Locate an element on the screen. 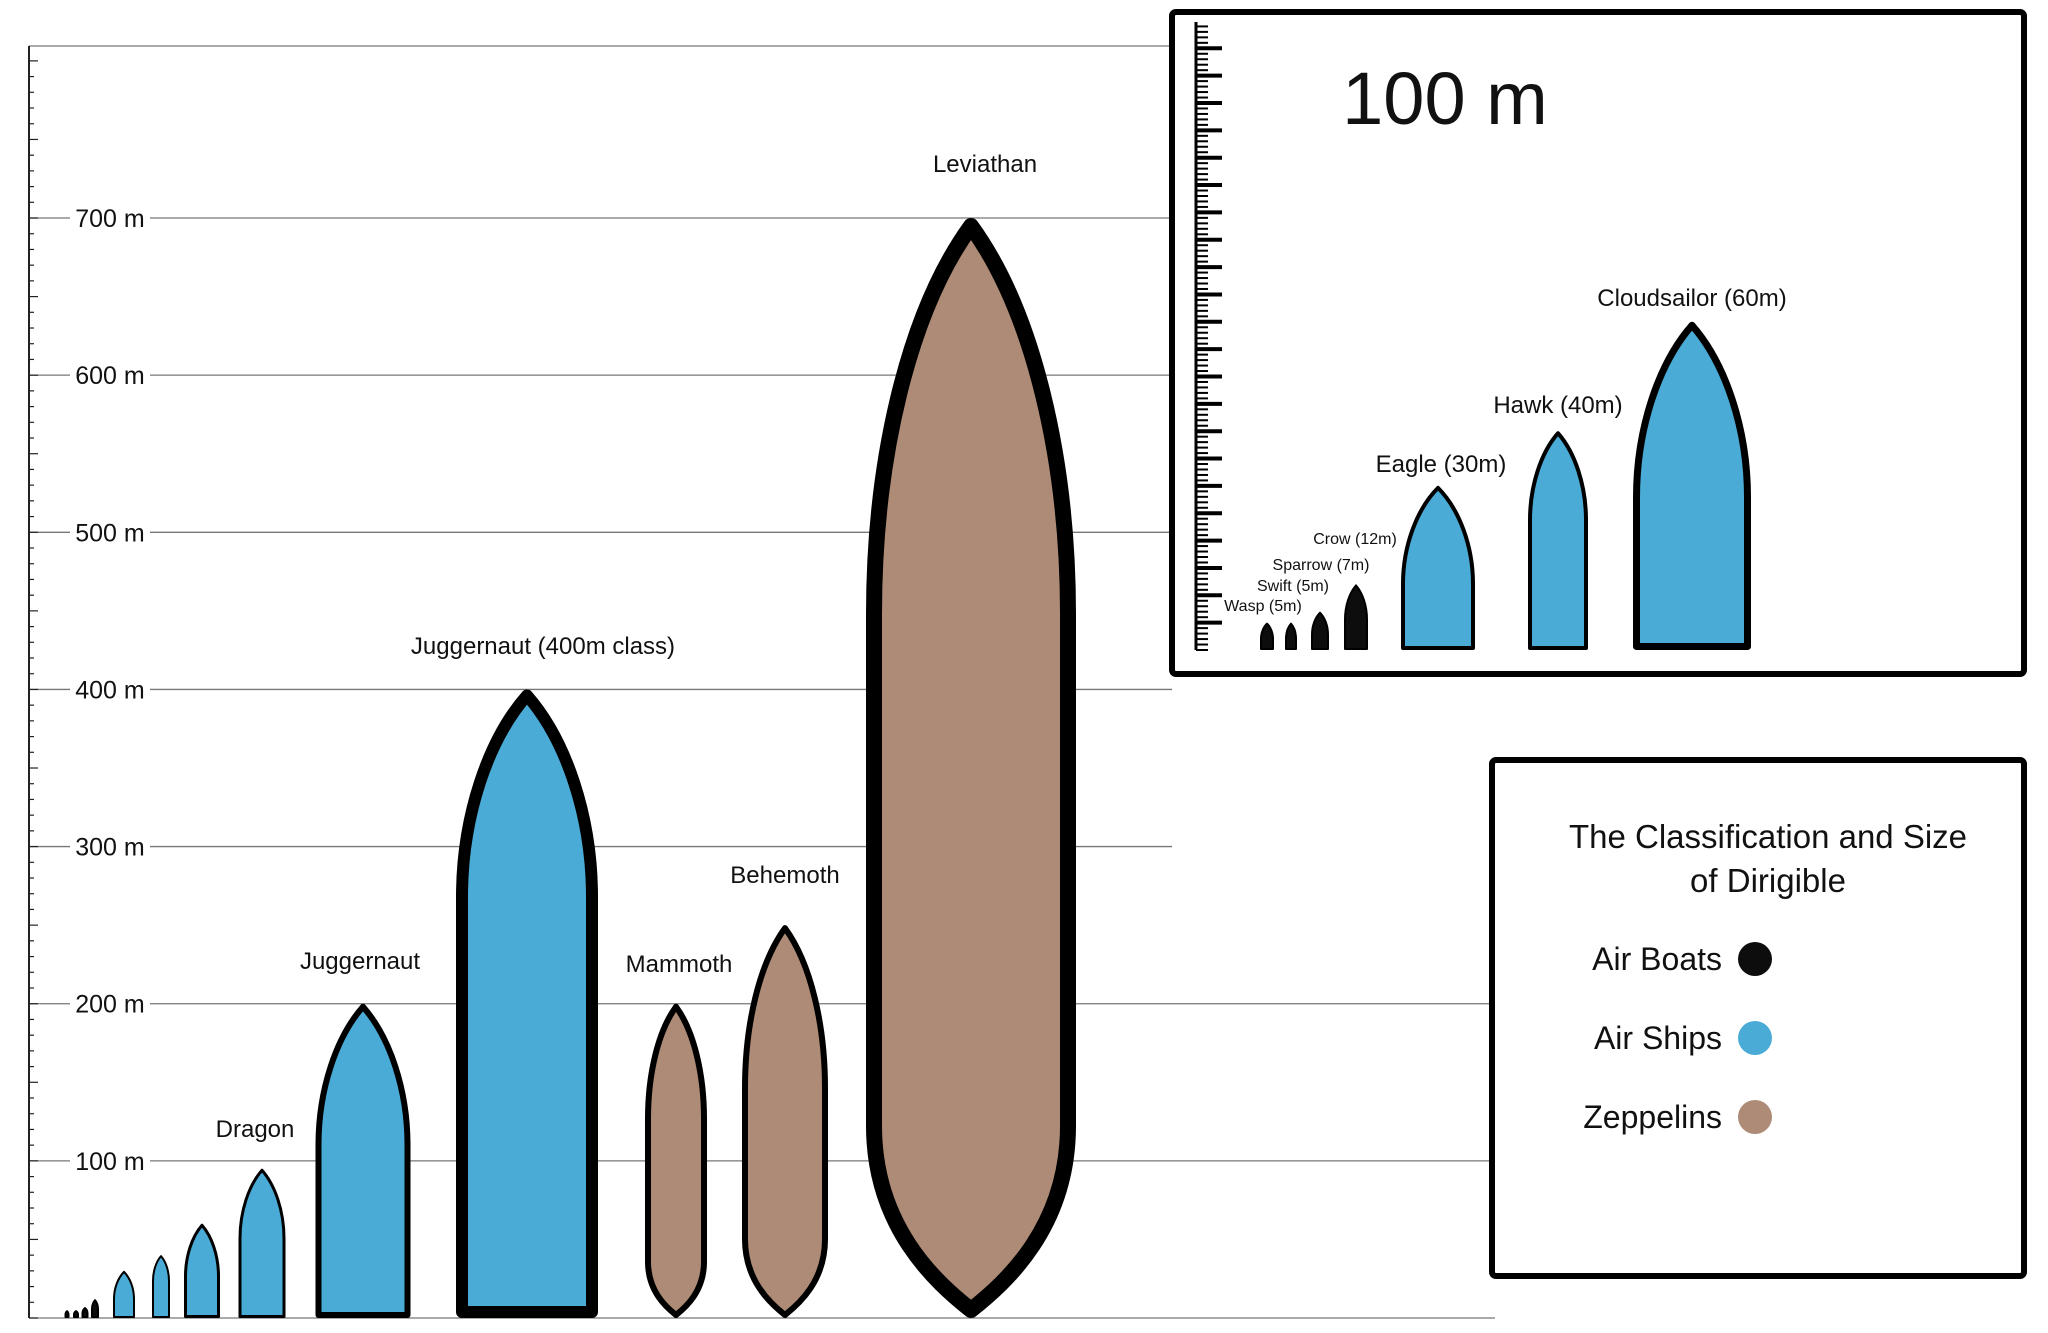  inset-ship-shape-eagle-30m is located at coordinates (1438, 567).